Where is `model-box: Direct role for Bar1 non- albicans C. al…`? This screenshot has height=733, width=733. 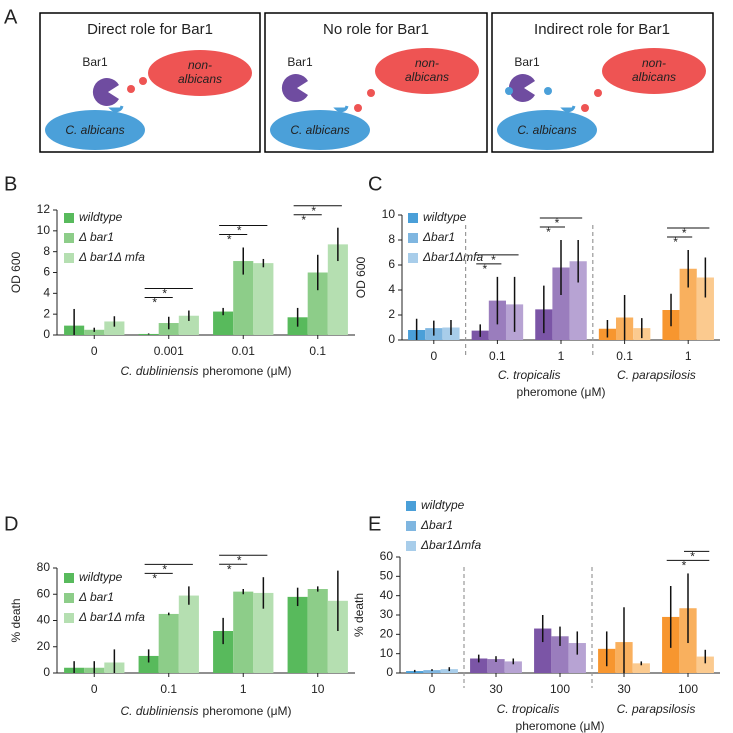
model-box: Direct role for Bar1 non- albicans C. al… is located at coordinates (150, 82).